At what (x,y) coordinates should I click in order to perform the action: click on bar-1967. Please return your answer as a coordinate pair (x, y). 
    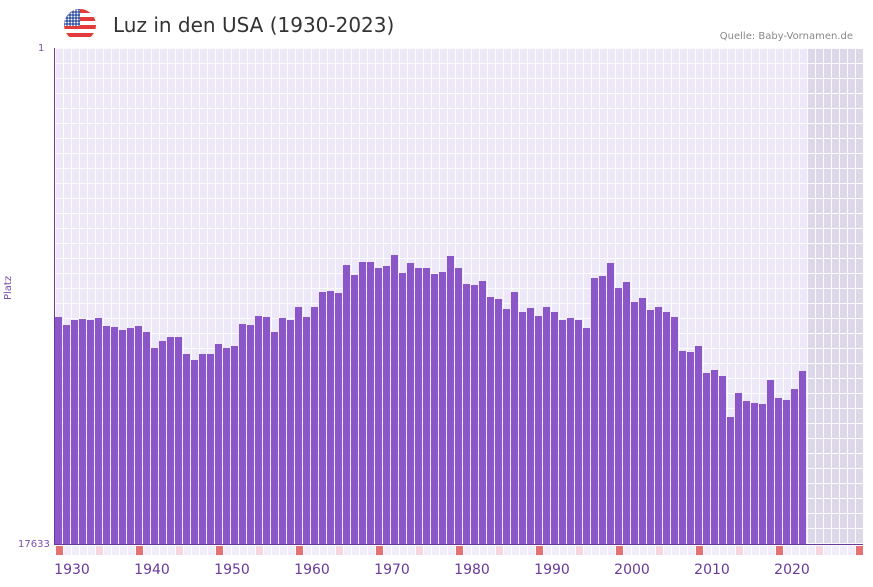
    Looking at the image, I should click on (354, 410).